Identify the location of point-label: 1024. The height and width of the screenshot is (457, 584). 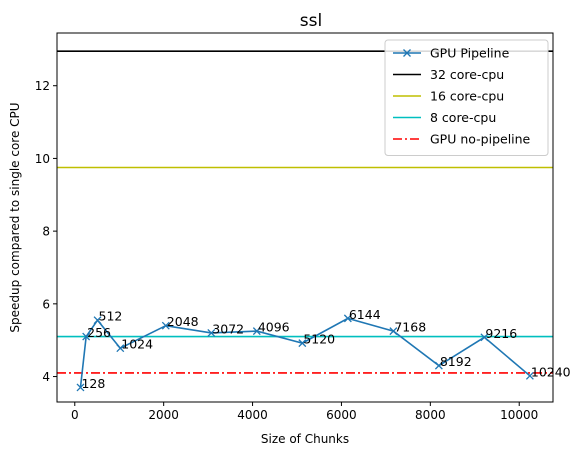
(137, 344).